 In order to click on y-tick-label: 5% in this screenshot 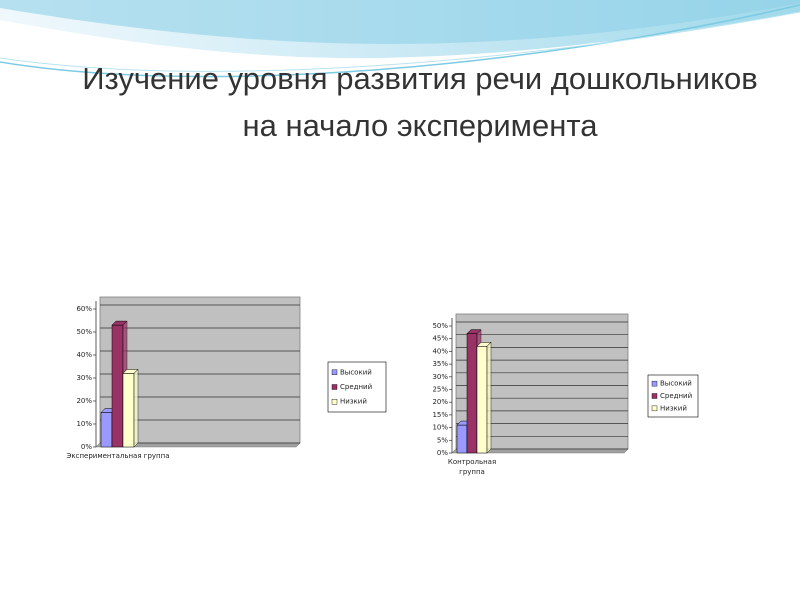, I will do `click(442, 440)`.